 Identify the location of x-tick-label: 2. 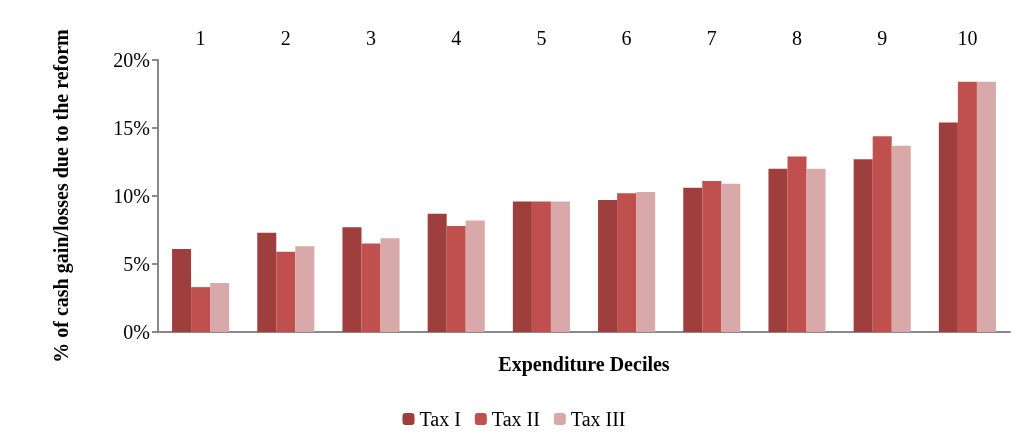
(285, 38).